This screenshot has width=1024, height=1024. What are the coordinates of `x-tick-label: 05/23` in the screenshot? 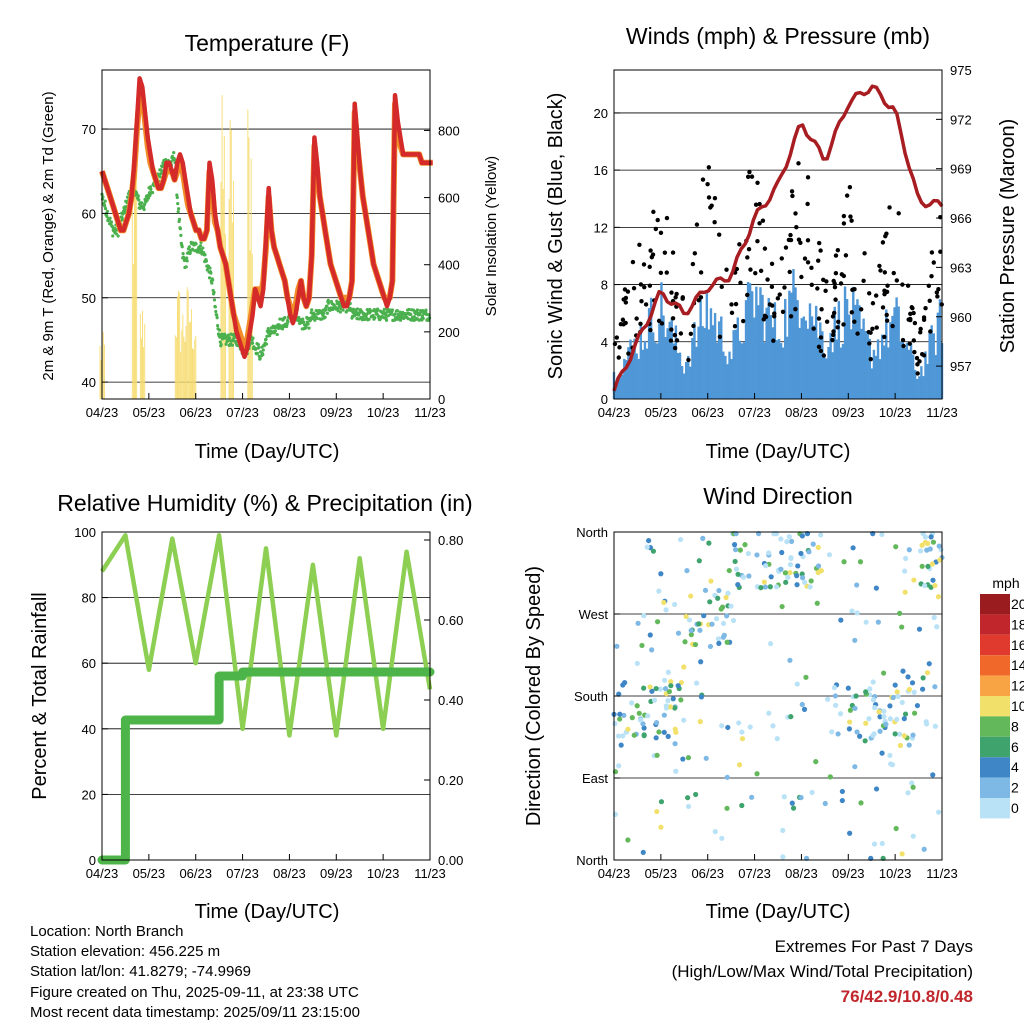 It's located at (661, 873).